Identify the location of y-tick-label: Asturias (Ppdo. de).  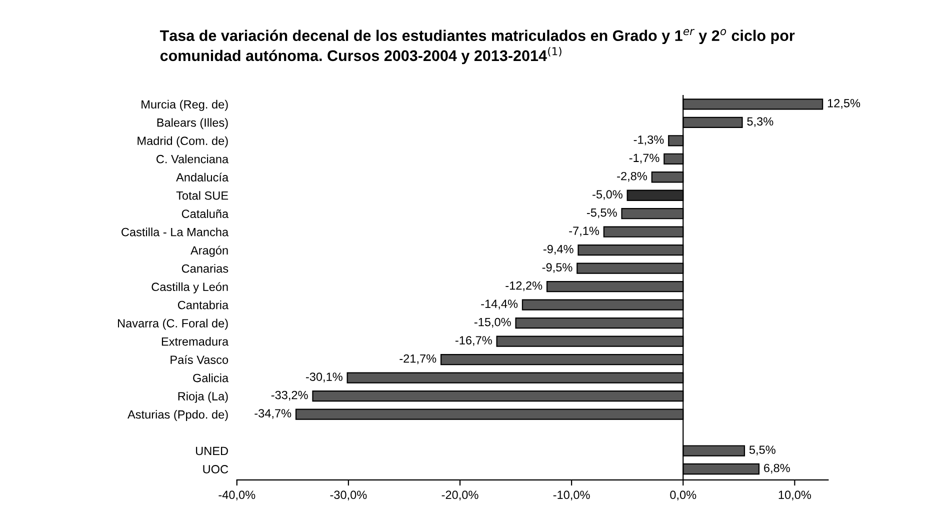
(178, 416).